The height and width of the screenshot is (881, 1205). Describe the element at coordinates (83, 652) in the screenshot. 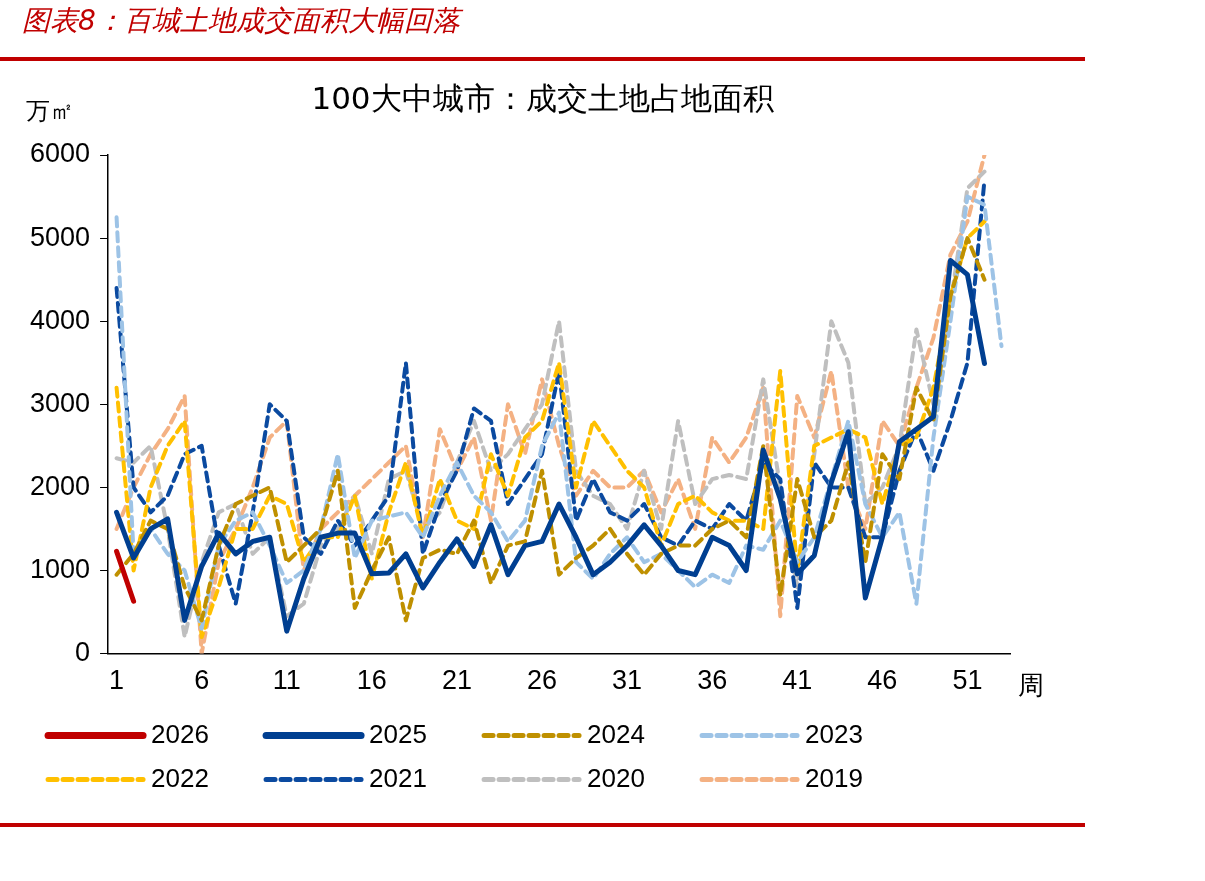

I see `y-tick-label: 0` at that location.